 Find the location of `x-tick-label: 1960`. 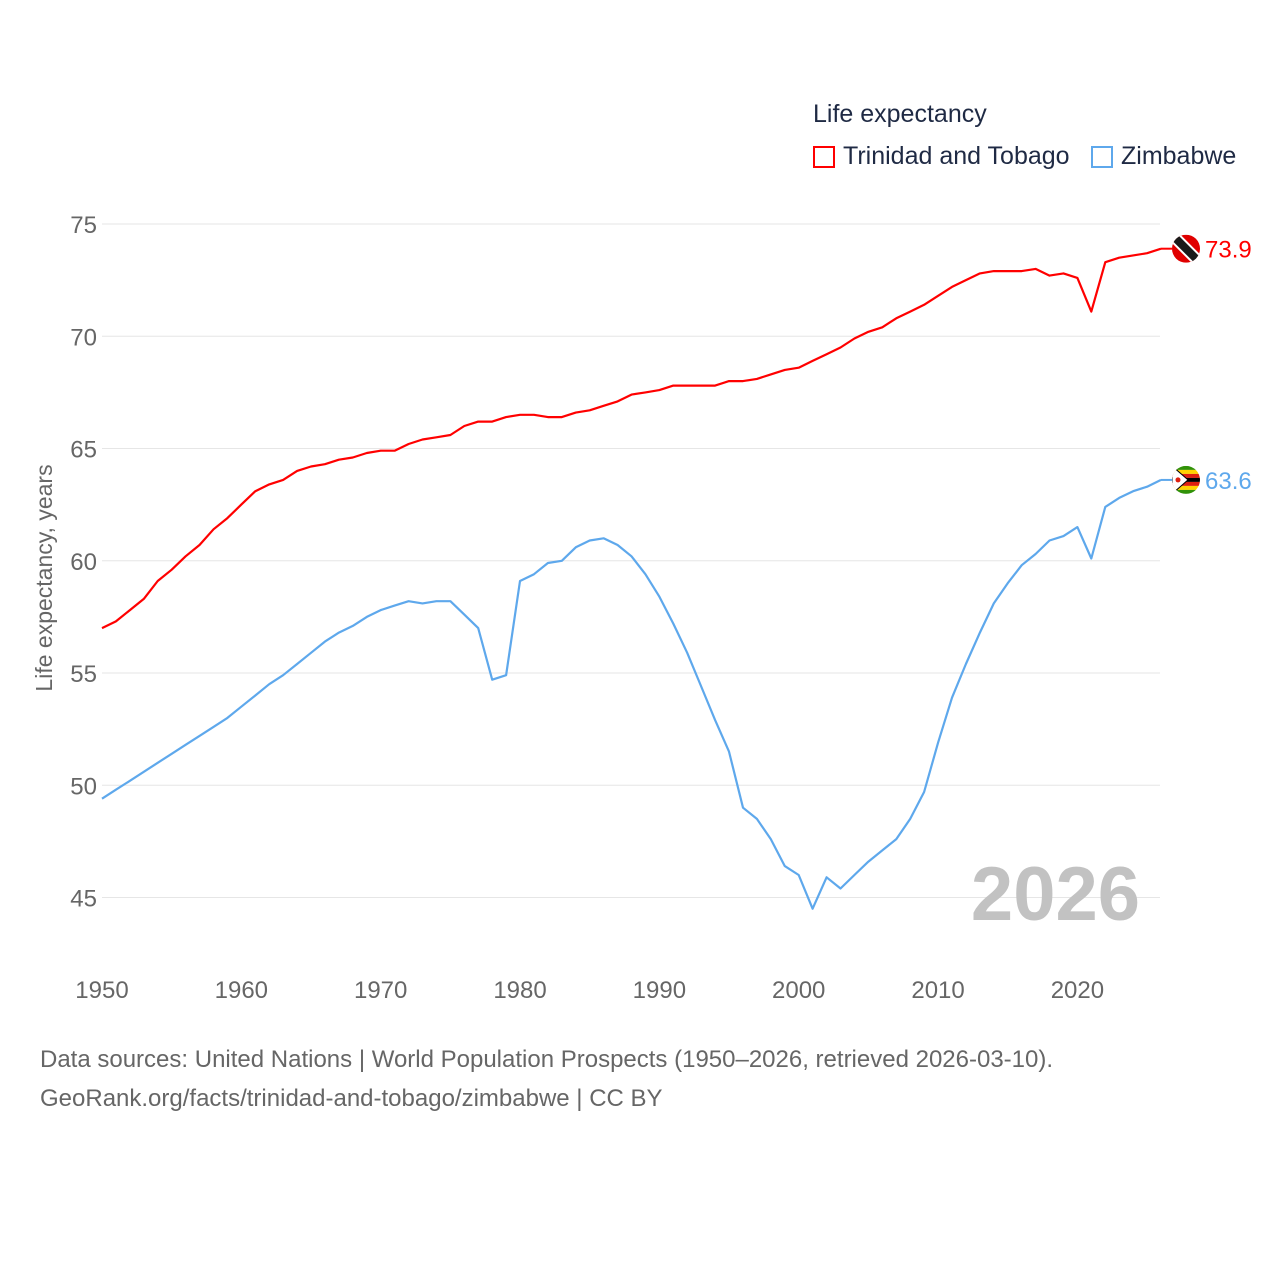

x-tick-label: 1960 is located at coordinates (241, 990).